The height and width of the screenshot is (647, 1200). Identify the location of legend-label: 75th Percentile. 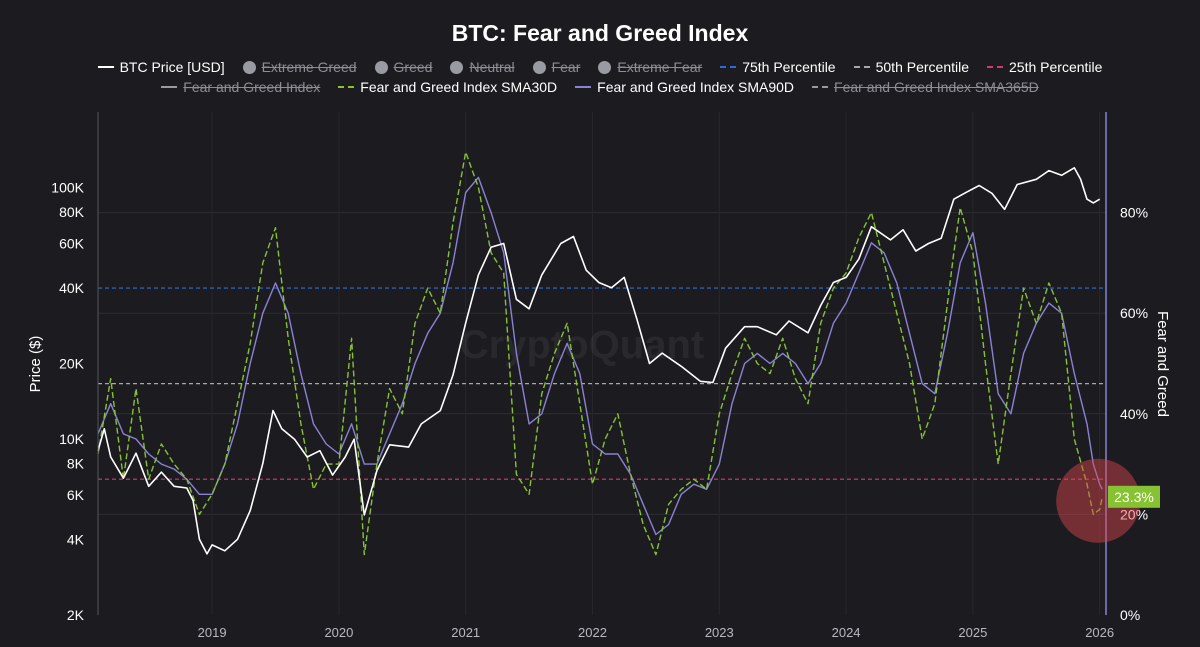
(789, 67).